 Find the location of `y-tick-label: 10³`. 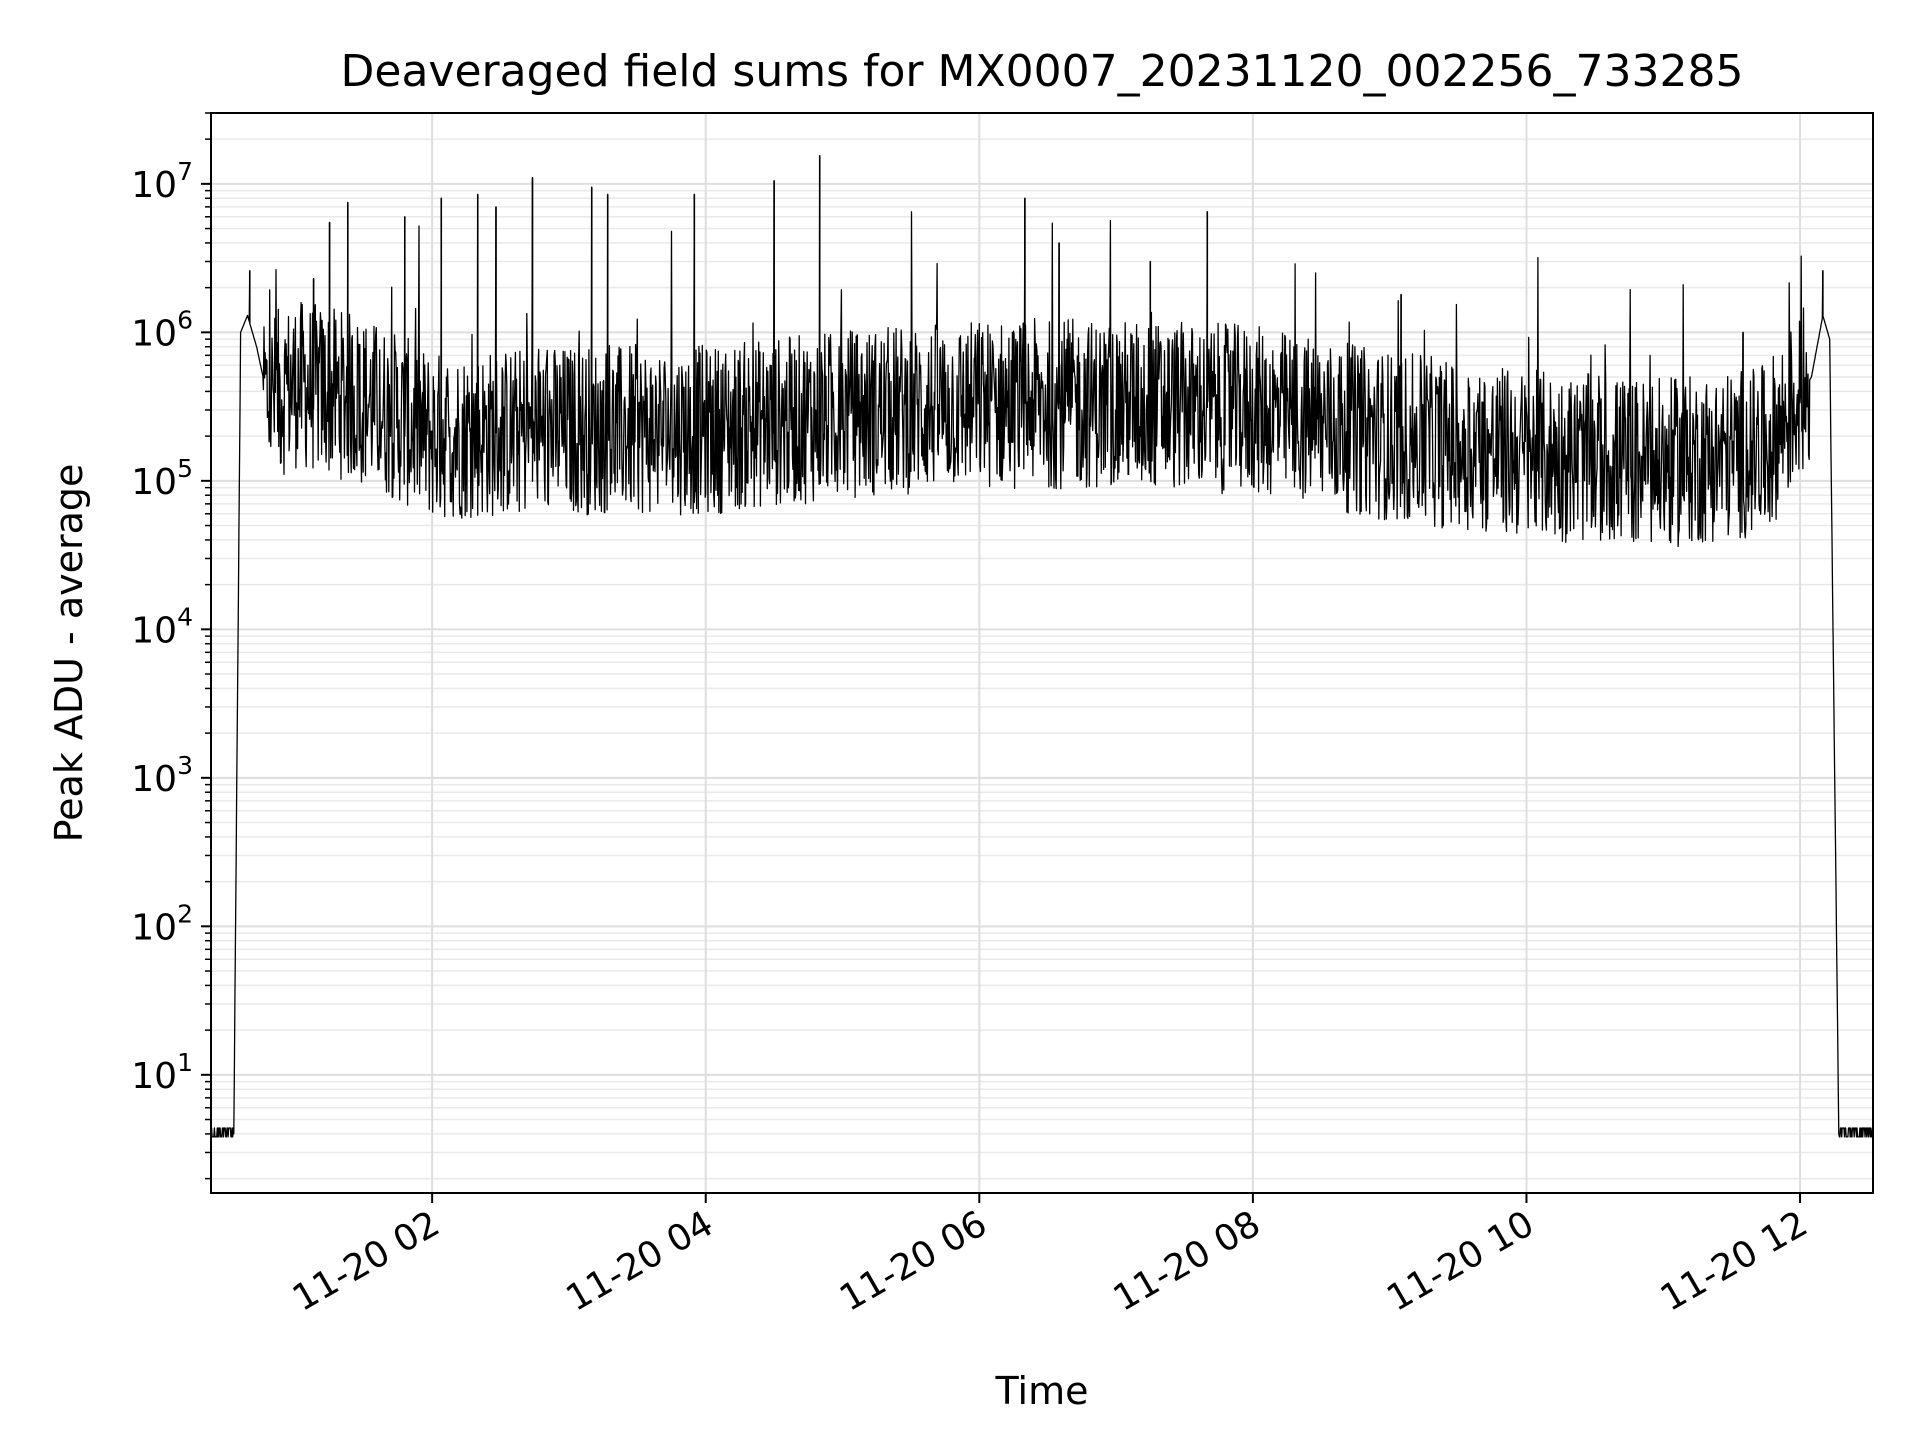

y-tick-label: 10³ is located at coordinates (162, 775).